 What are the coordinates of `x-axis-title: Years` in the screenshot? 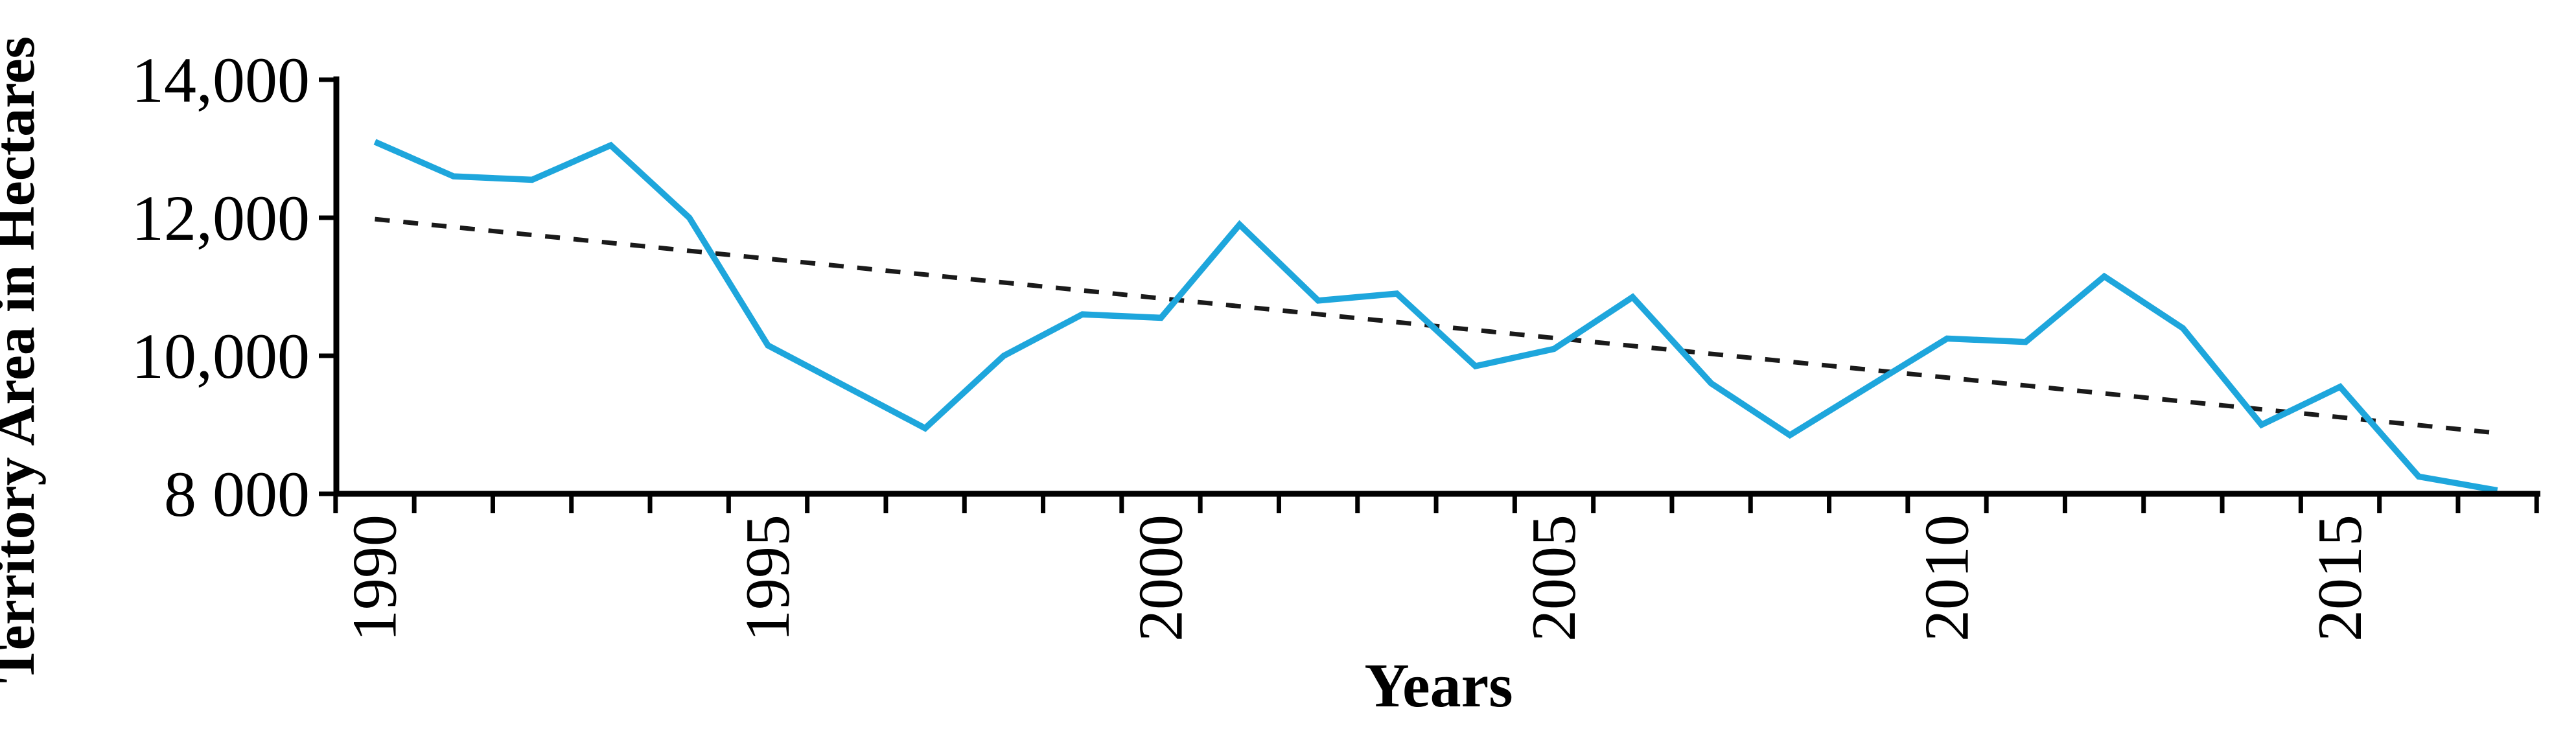 It's located at (1438, 686).